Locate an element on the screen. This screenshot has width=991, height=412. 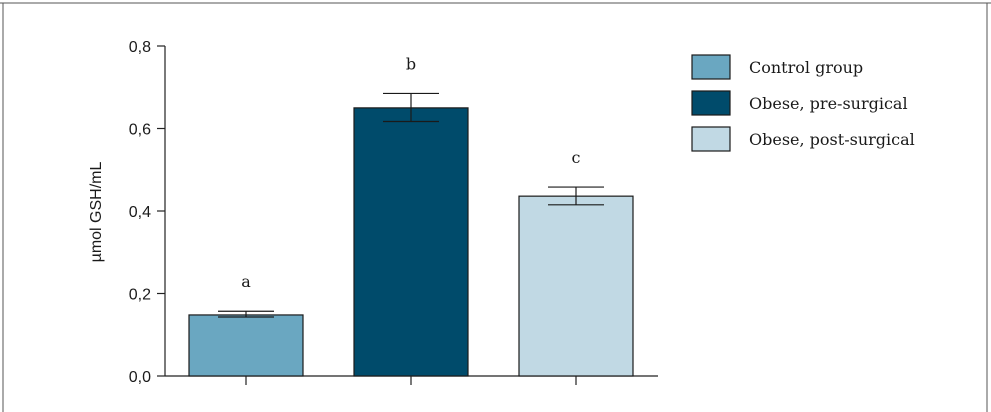
y-tick-label: 0,2 is located at coordinates (140, 295).